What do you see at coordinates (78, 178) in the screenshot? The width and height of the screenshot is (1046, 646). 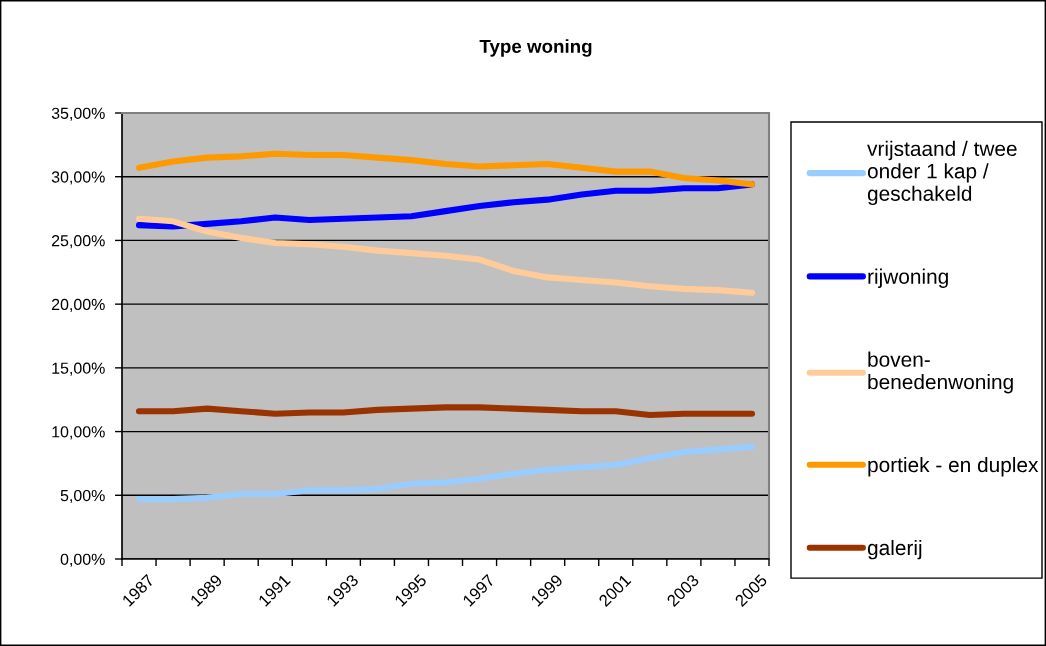 I see `y-tick-label: 30,00%` at bounding box center [78, 178].